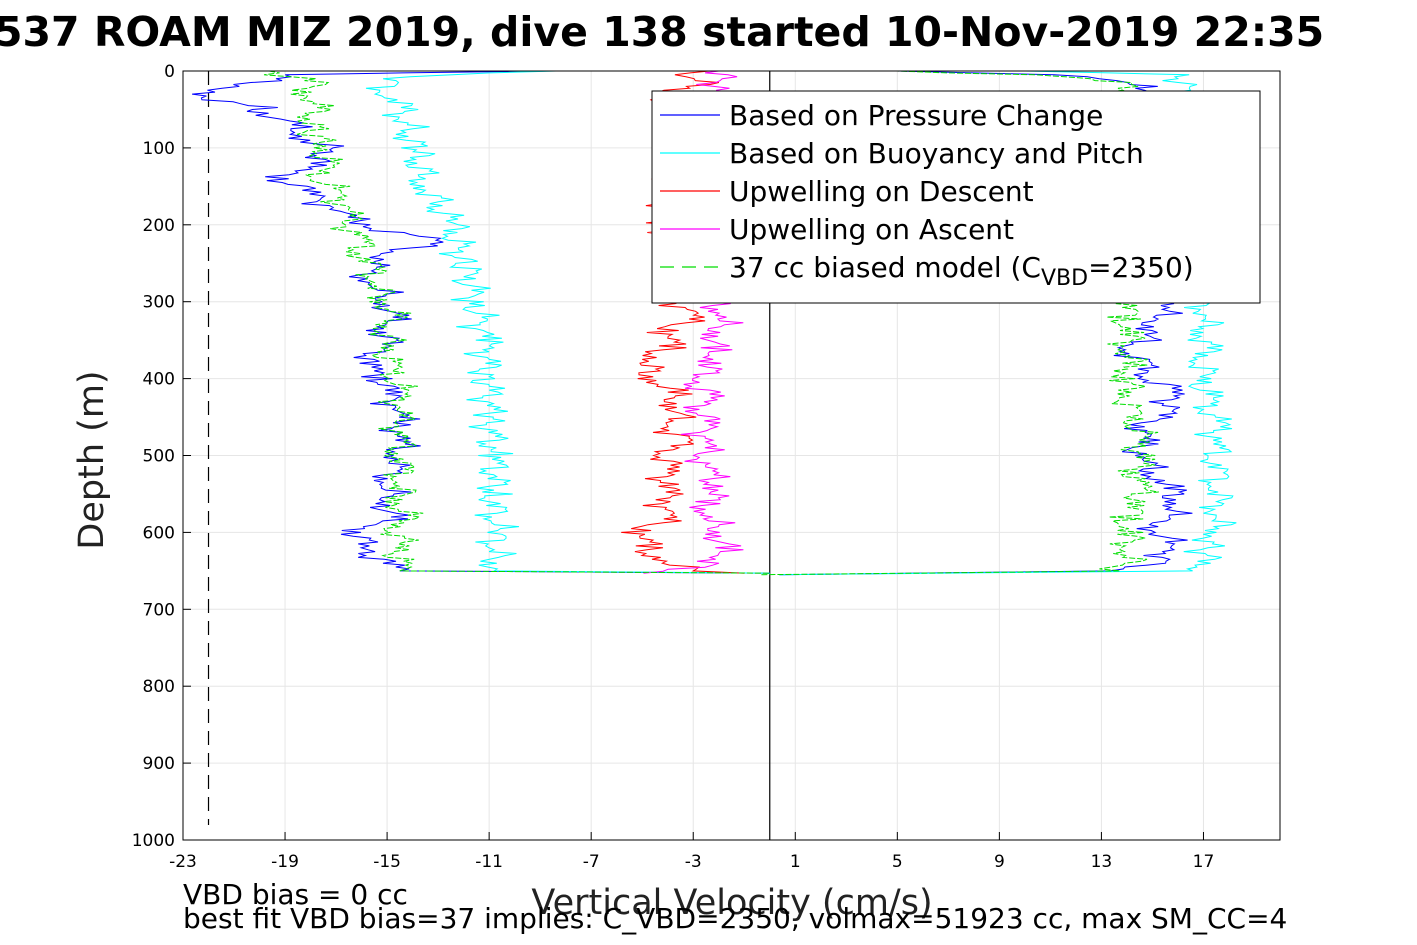 The height and width of the screenshot is (945, 1417). Describe the element at coordinates (285, 862) in the screenshot. I see `x-tick-label: -19` at that location.